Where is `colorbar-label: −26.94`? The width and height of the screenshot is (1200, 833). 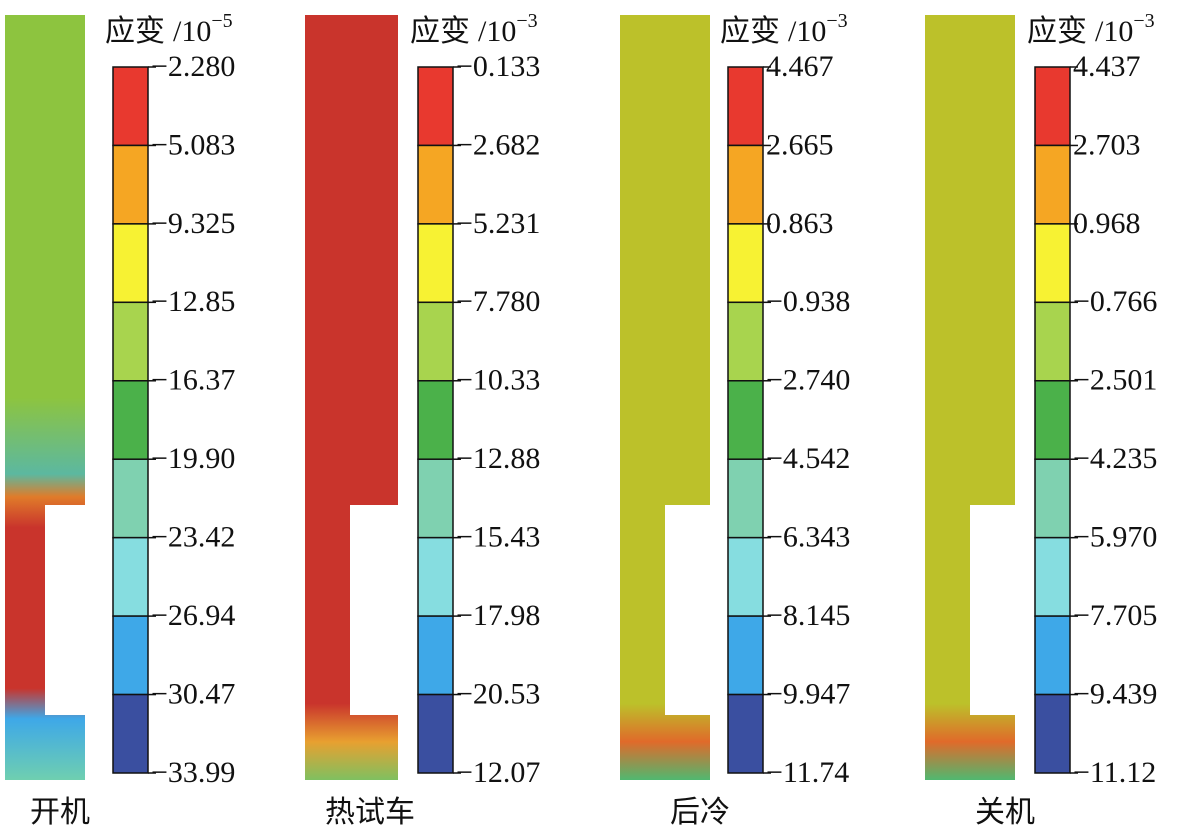
colorbar-label: −26.94 is located at coordinates (193, 615).